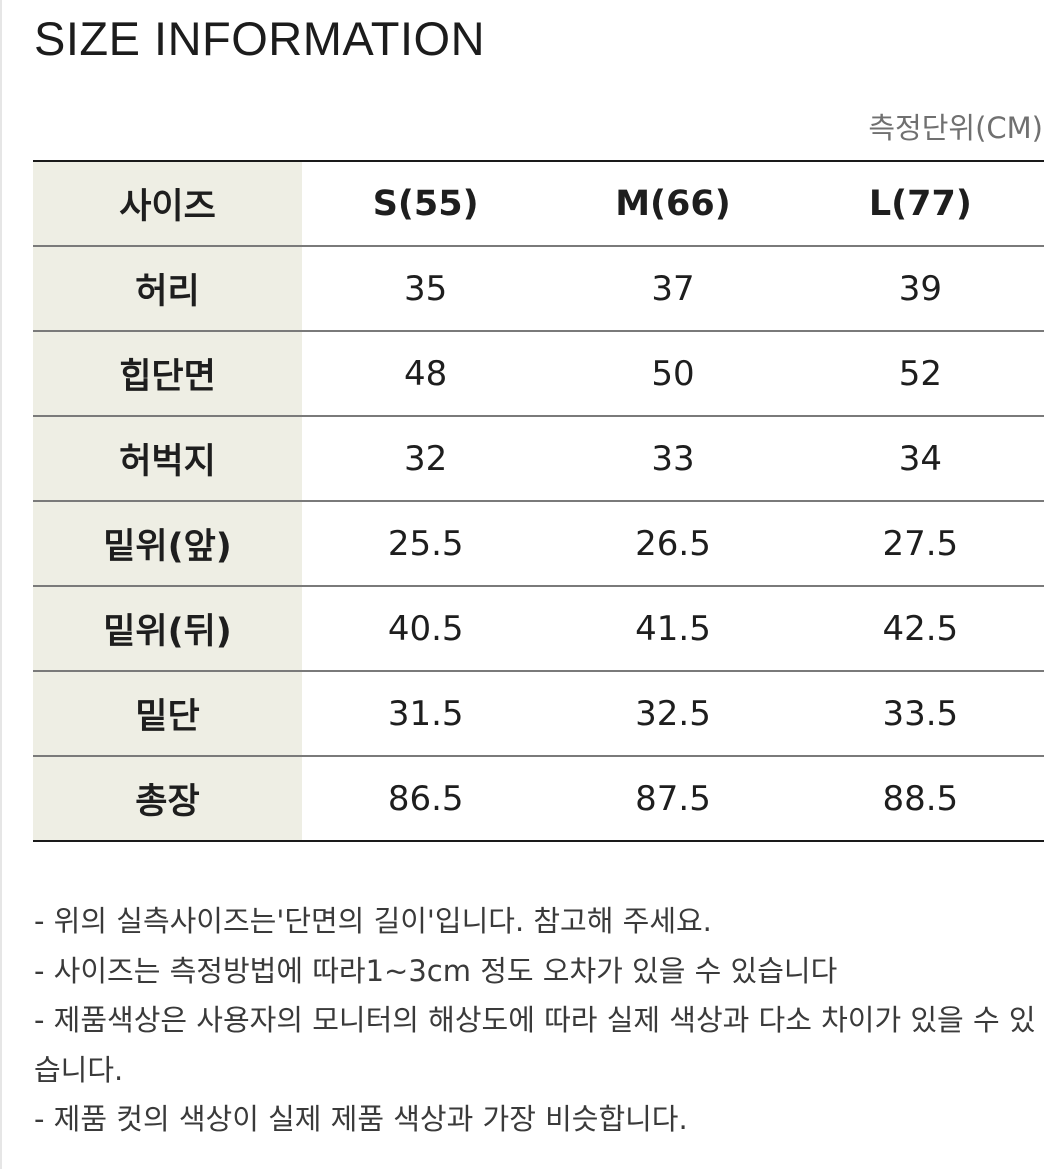 Image resolution: width=1057 pixels, height=1169 pixels. I want to click on row-value: 26.5, so click(673, 544).